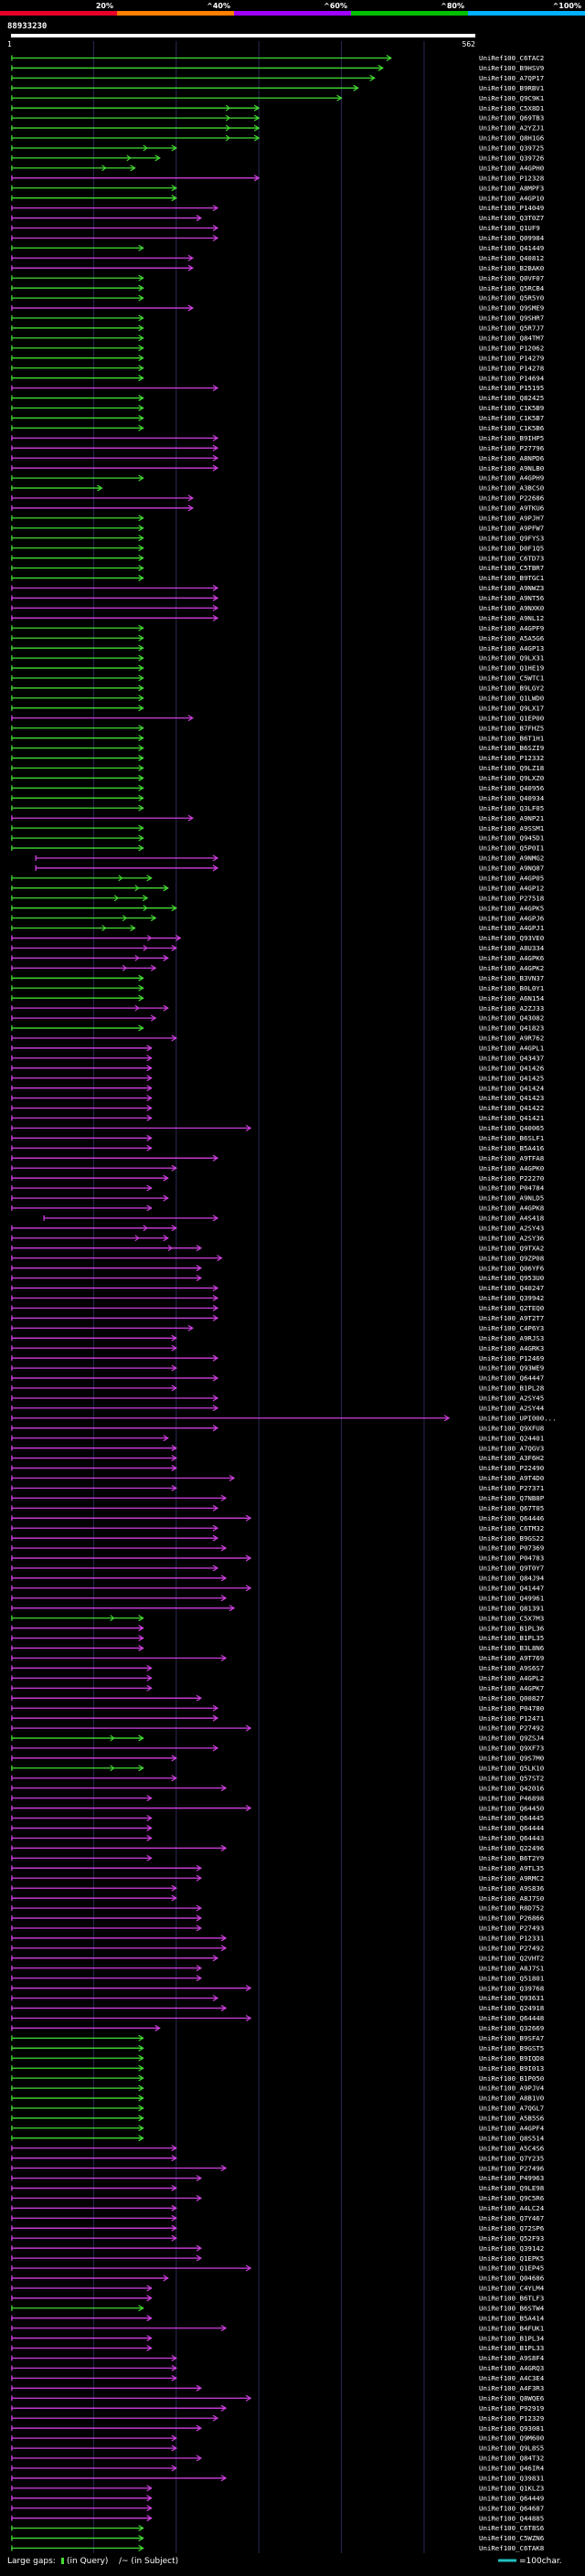 This screenshot has height=2576, width=585. I want to click on hit-id: UniRef100_Q41823, so click(512, 1028).